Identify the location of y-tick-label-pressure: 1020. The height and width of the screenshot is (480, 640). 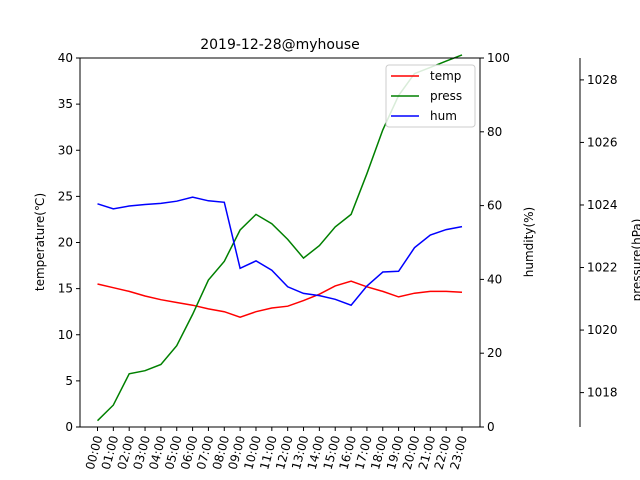
(602, 330).